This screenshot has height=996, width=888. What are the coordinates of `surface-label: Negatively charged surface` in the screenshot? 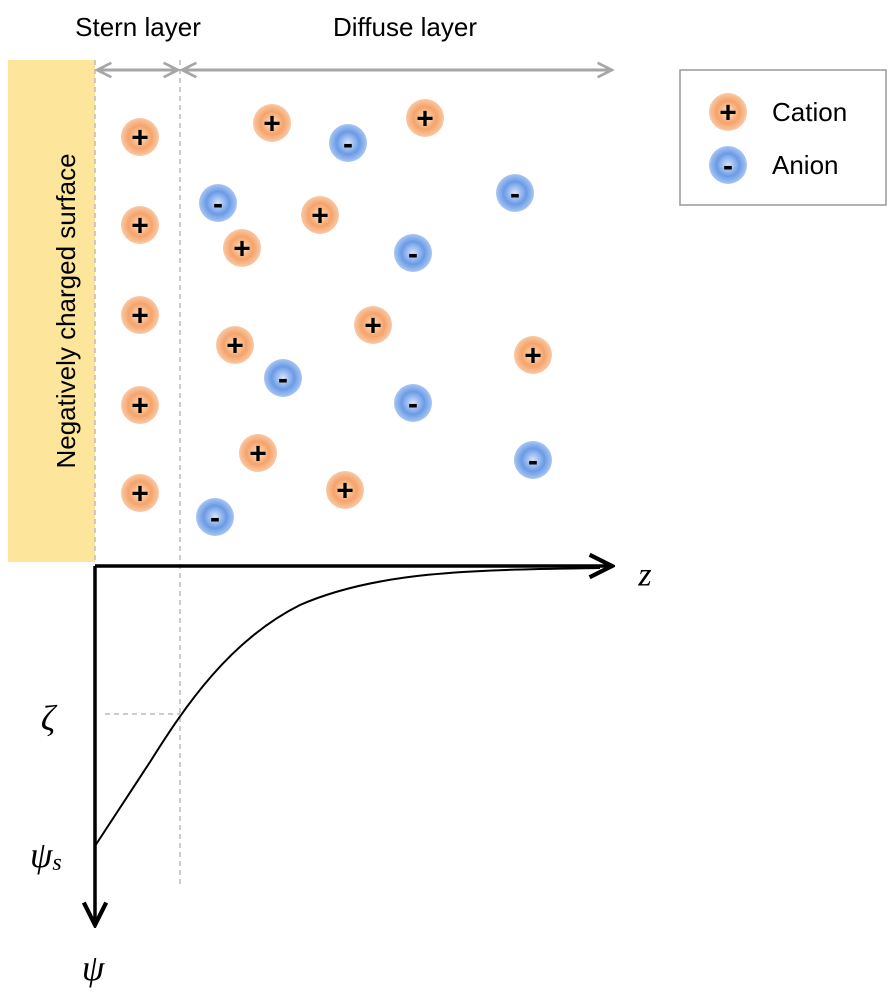 It's located at (66, 310).